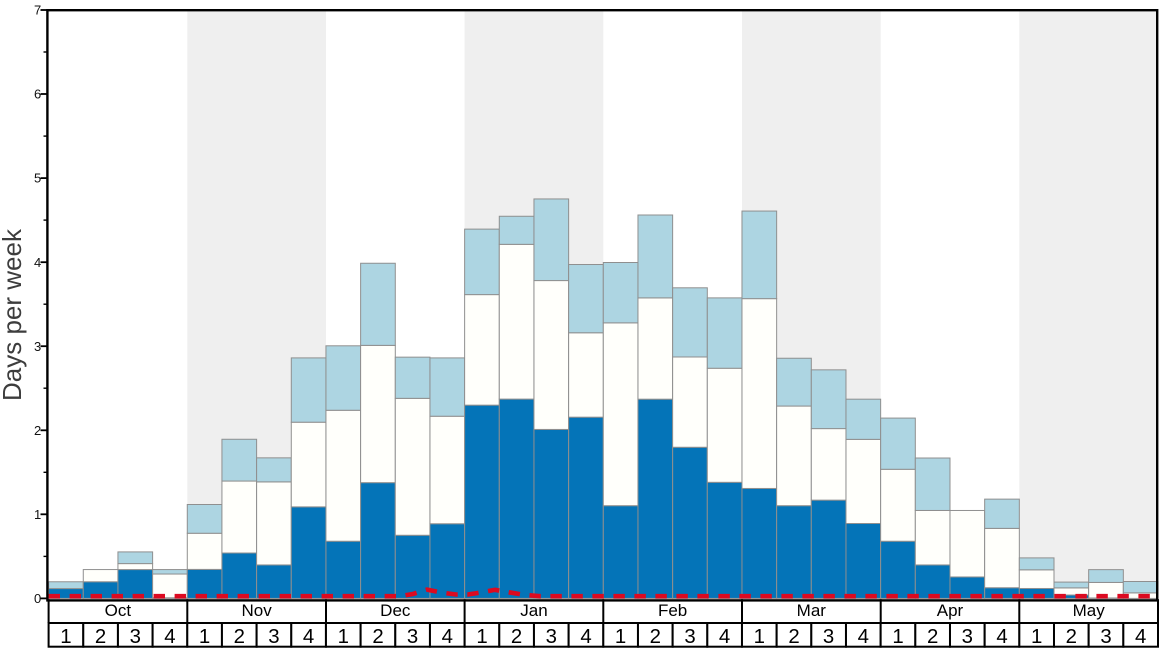 This screenshot has height=653, width=1168. What do you see at coordinates (1089, 610) in the screenshot?
I see `svg-text: May` at bounding box center [1089, 610].